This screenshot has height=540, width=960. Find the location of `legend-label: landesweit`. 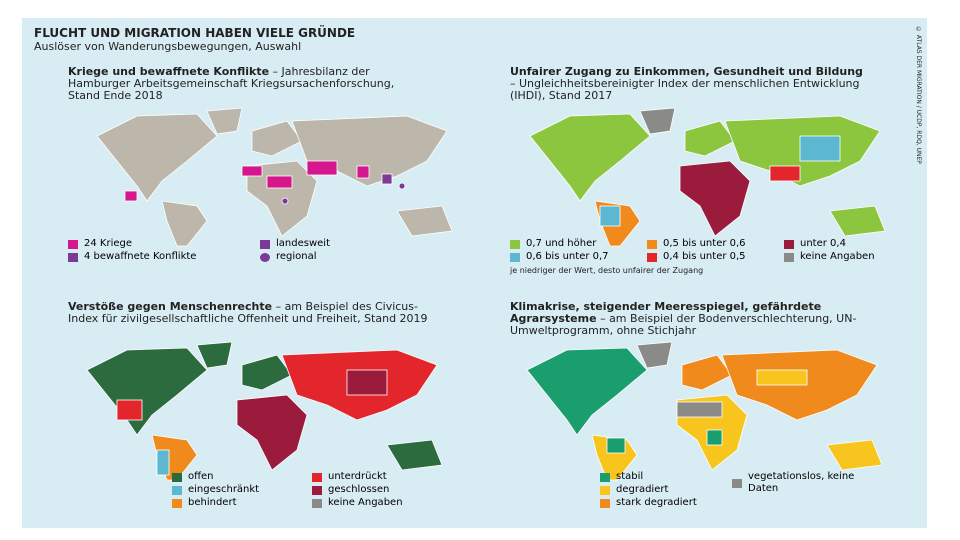

legend-label: landesweit is located at coordinates (303, 243).